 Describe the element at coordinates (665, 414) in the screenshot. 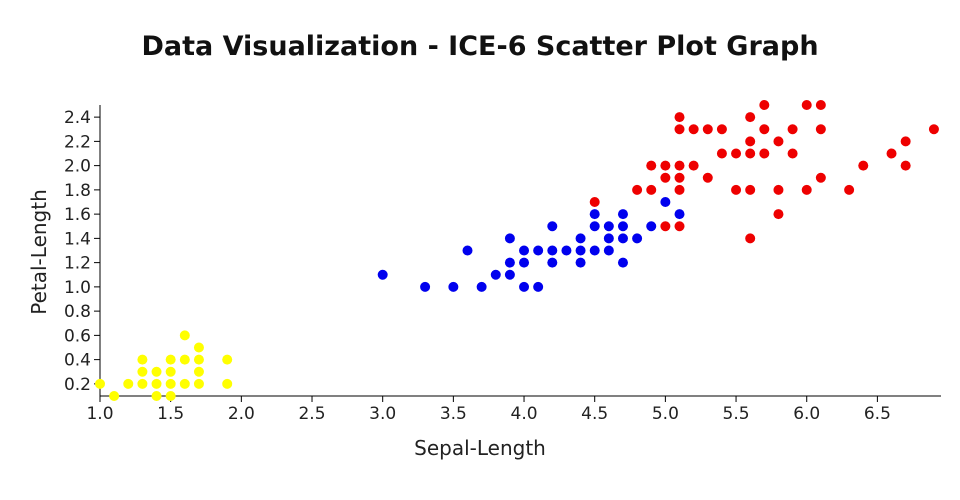

I see `x-tick-label: 5.0` at that location.